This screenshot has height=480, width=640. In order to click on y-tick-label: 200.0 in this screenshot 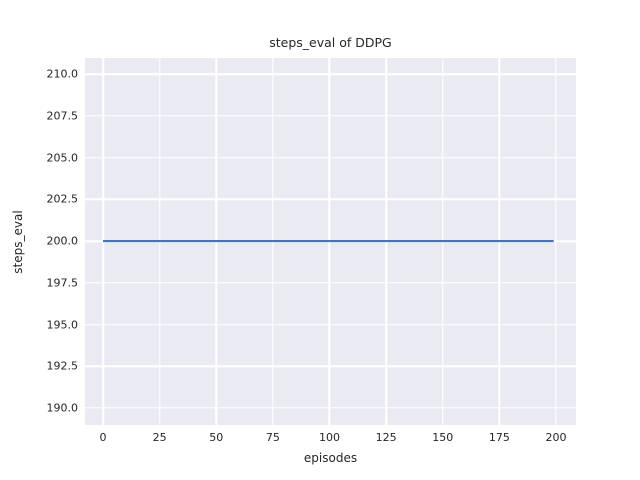, I will do `click(62, 241)`.